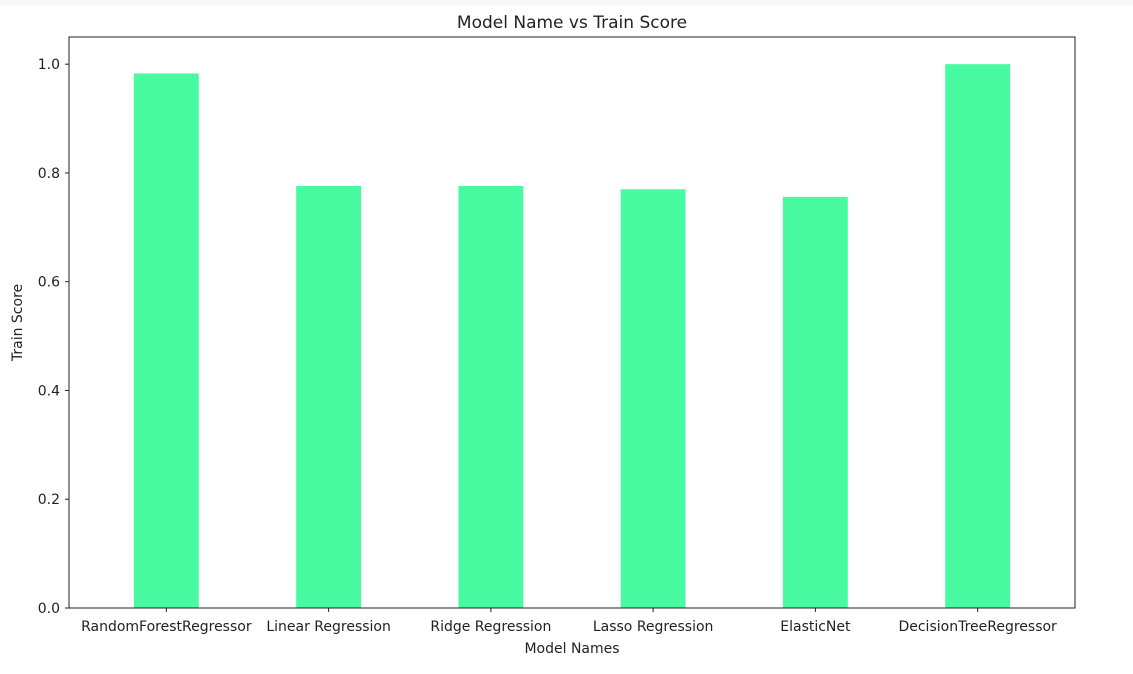 The image size is (1133, 674). I want to click on chart-title: Model Name vs Train Score, so click(572, 23).